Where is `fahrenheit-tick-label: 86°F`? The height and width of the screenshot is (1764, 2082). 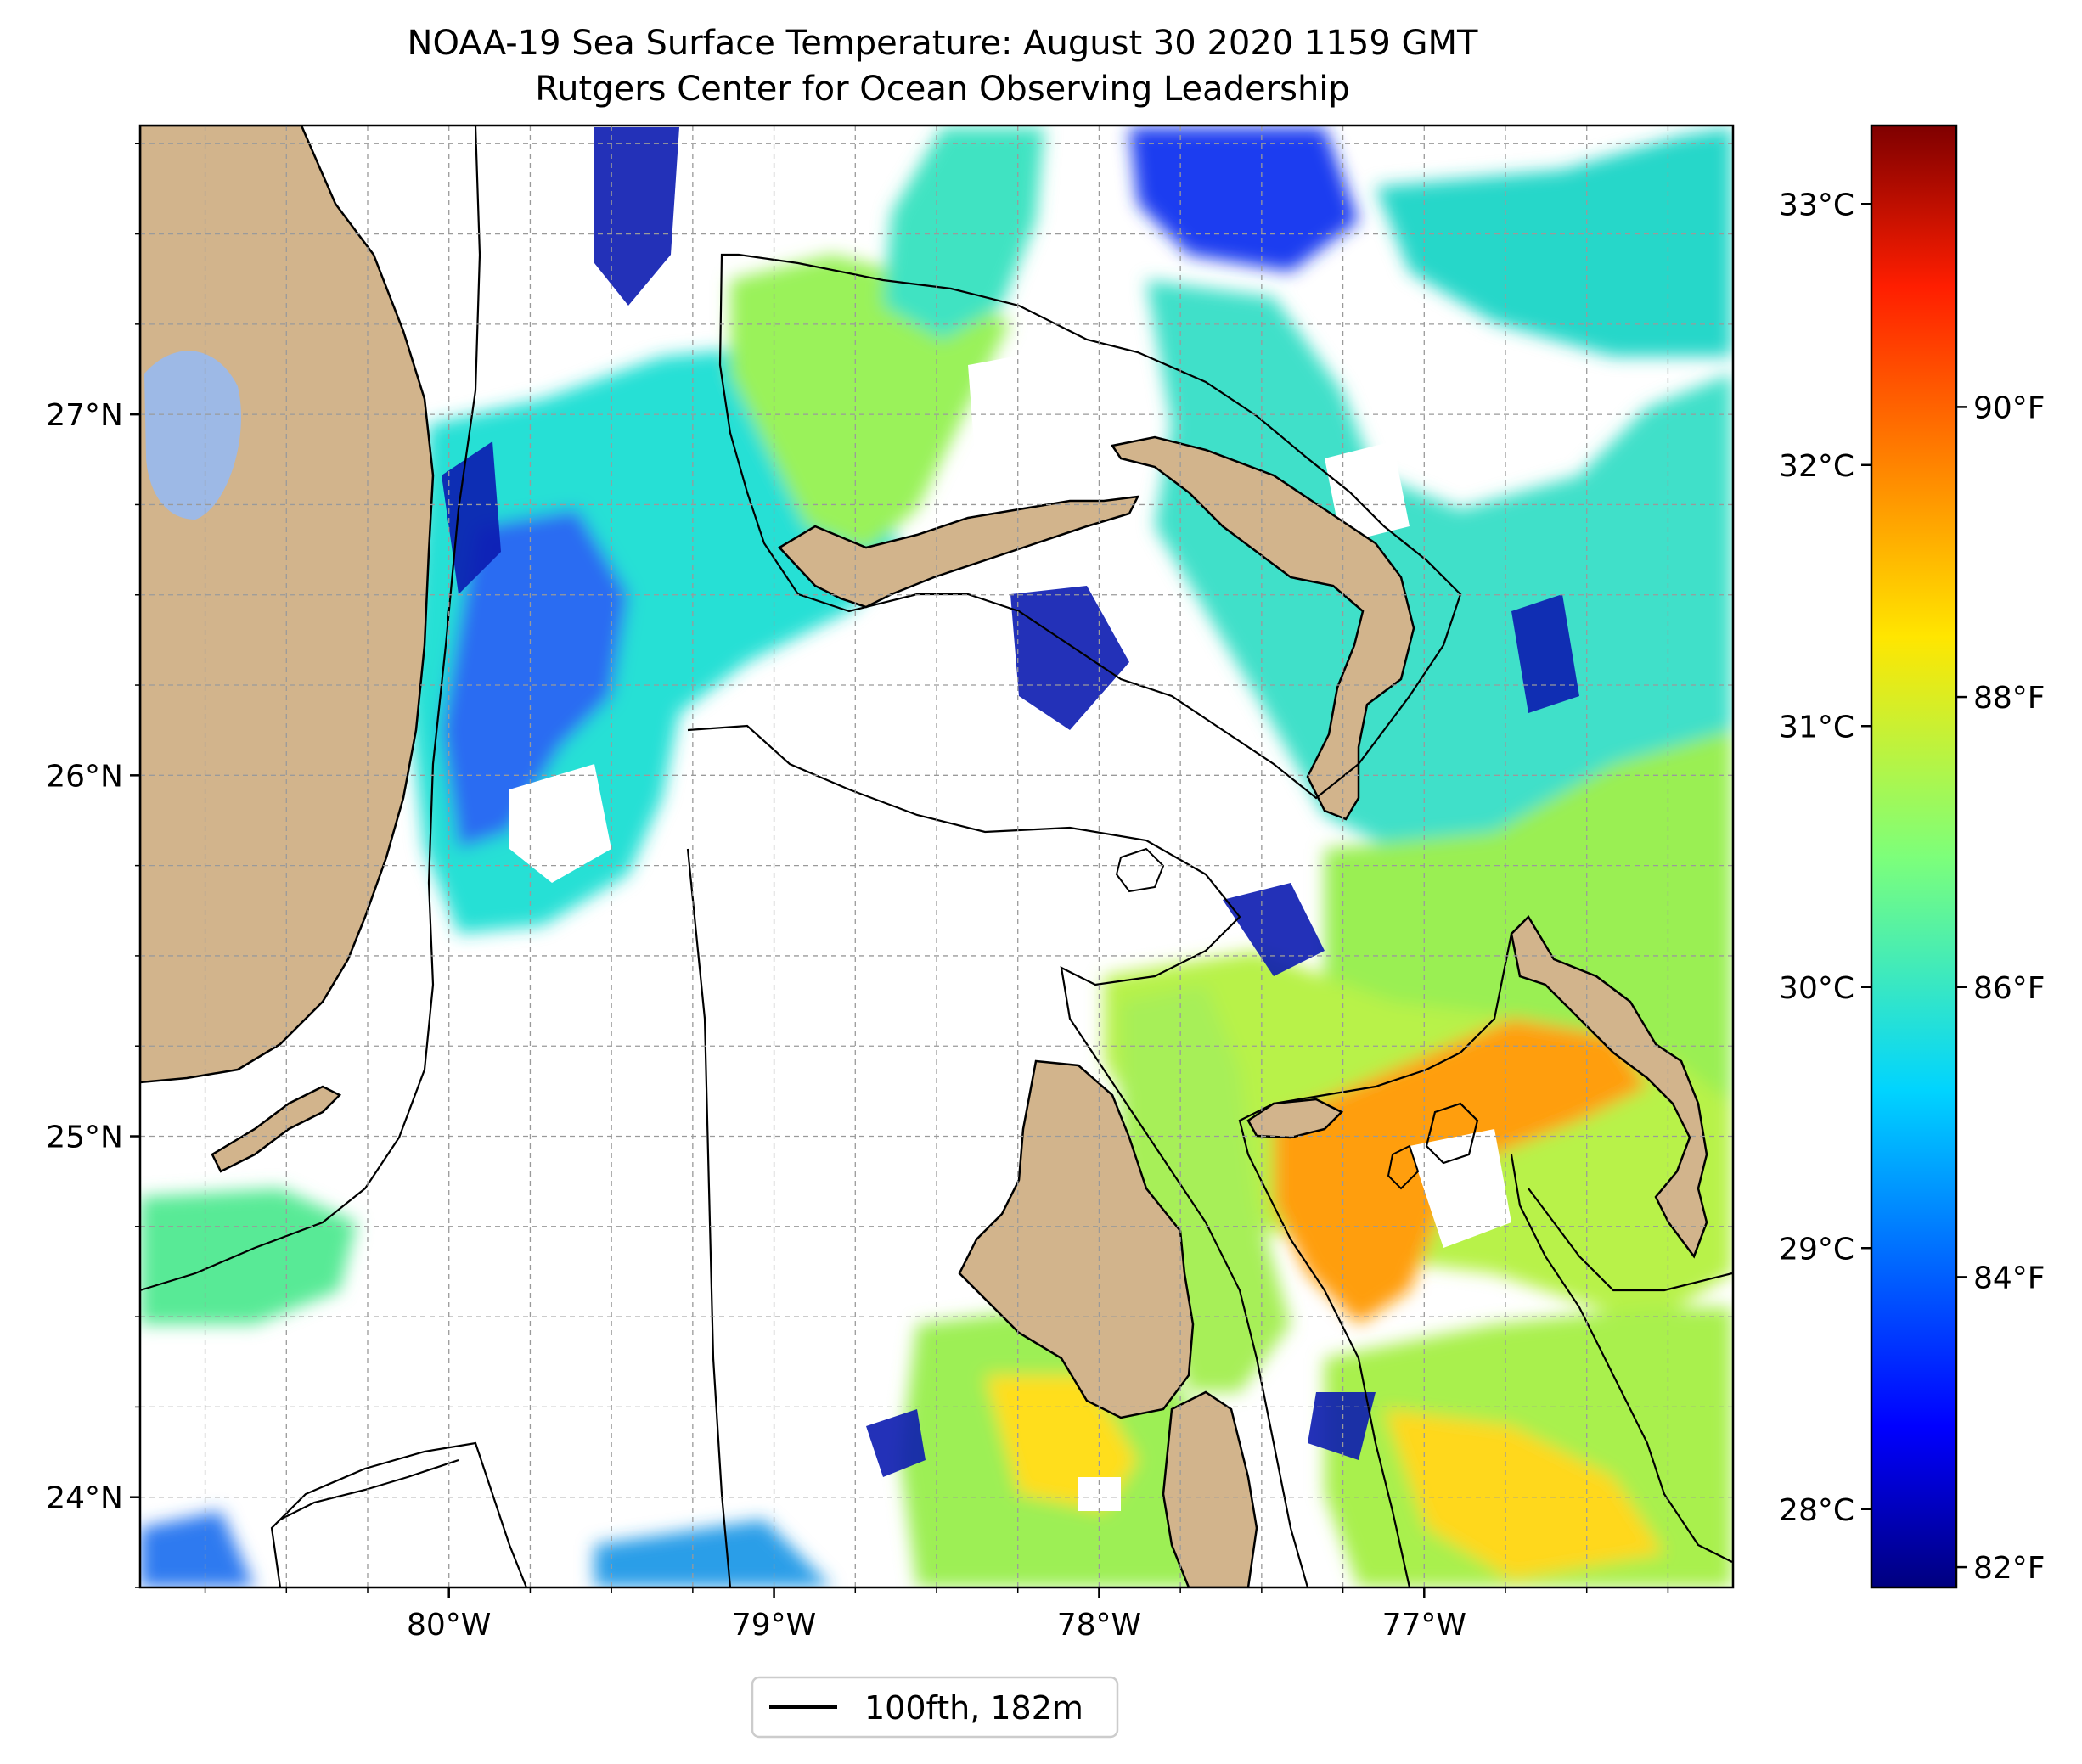
fahrenheit-tick-label: 86°F is located at coordinates (2009, 988).